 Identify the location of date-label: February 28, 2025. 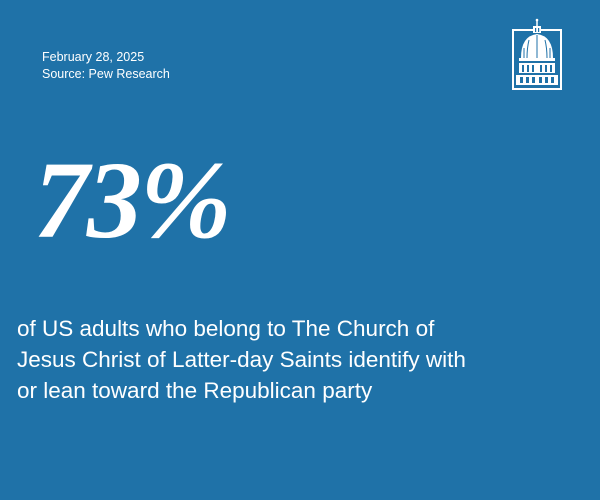
(93, 57).